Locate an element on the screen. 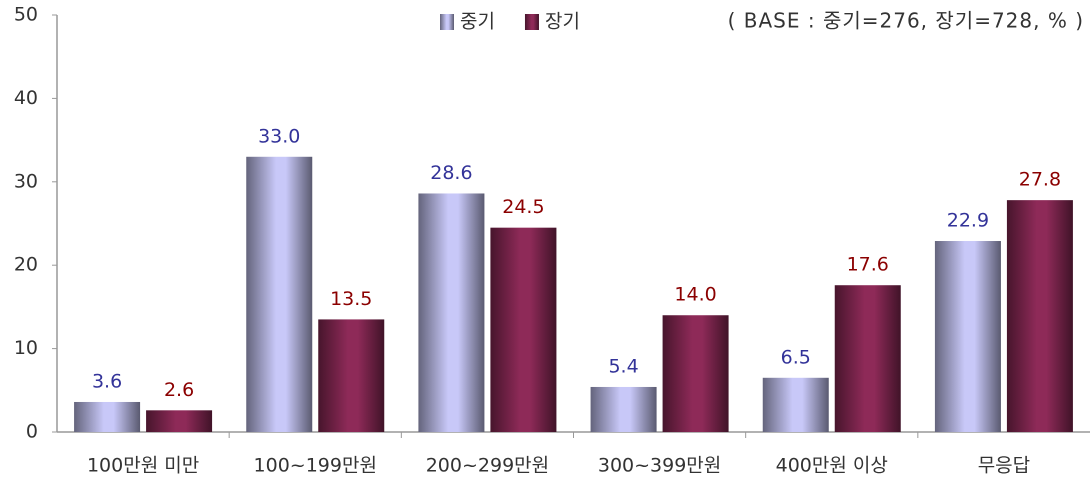 The width and height of the screenshot is (1092, 482). y-tick-label: 0 is located at coordinates (32, 432).